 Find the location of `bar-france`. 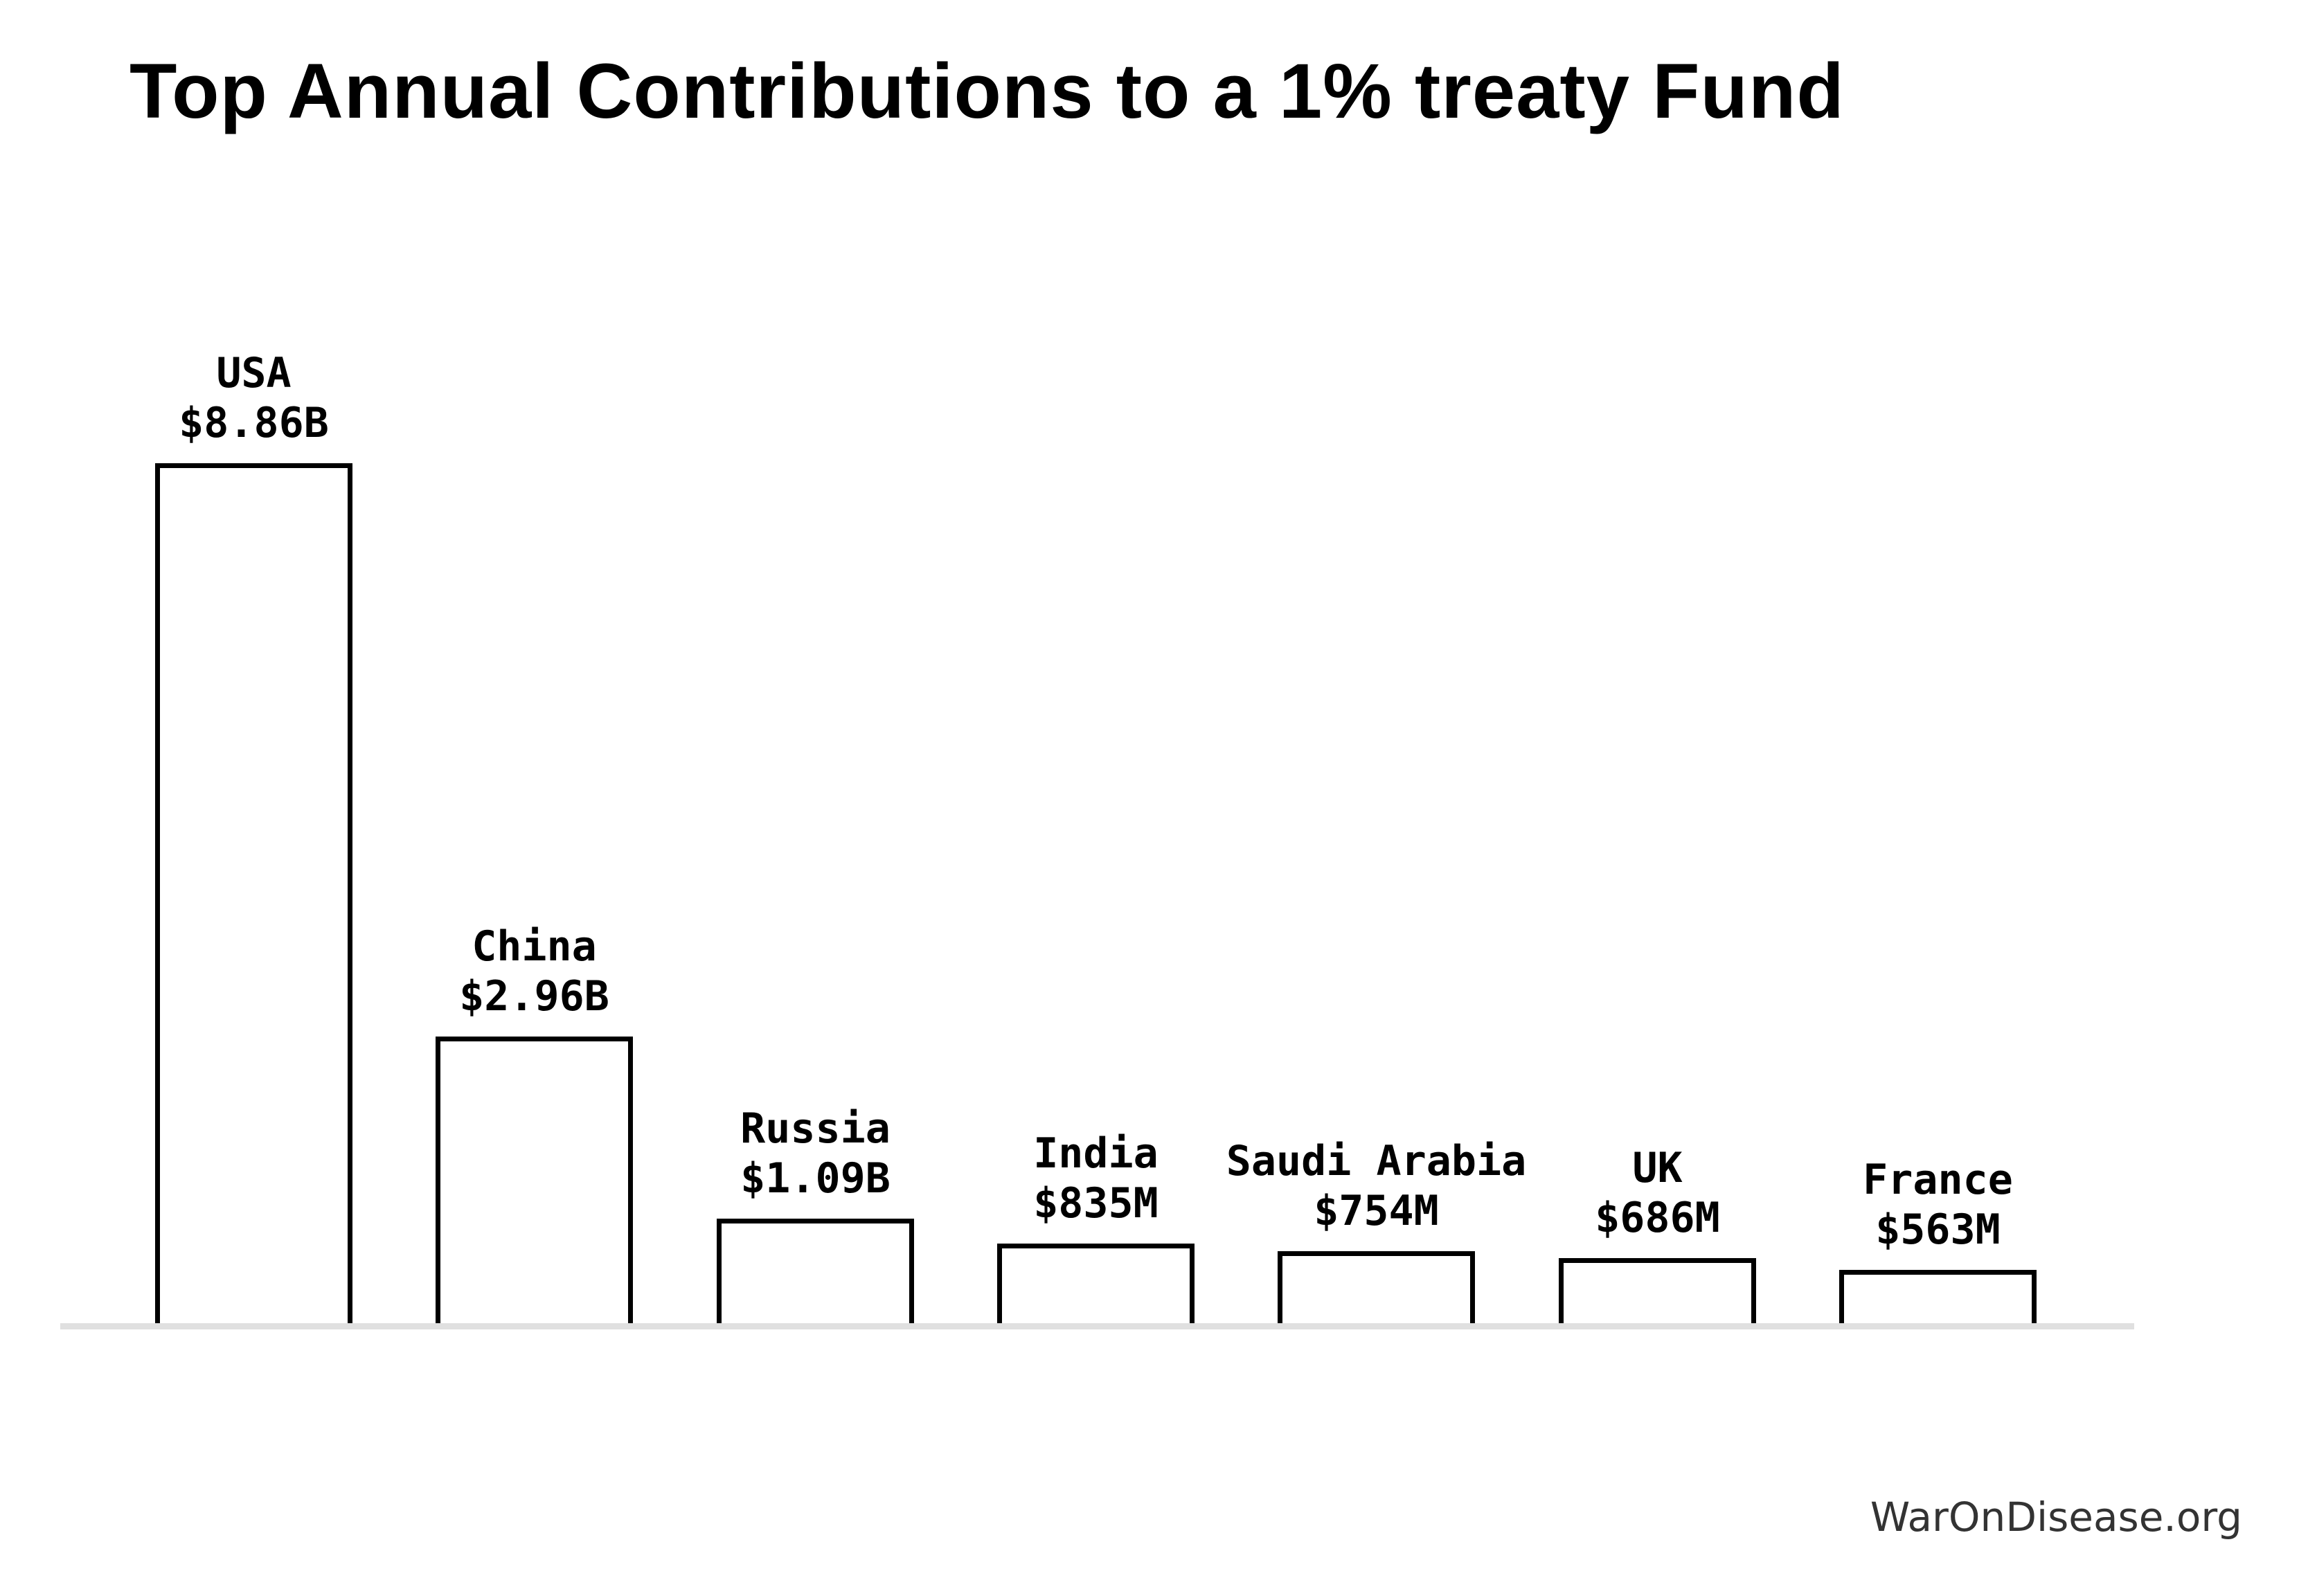

bar-france is located at coordinates (1938, 1297).